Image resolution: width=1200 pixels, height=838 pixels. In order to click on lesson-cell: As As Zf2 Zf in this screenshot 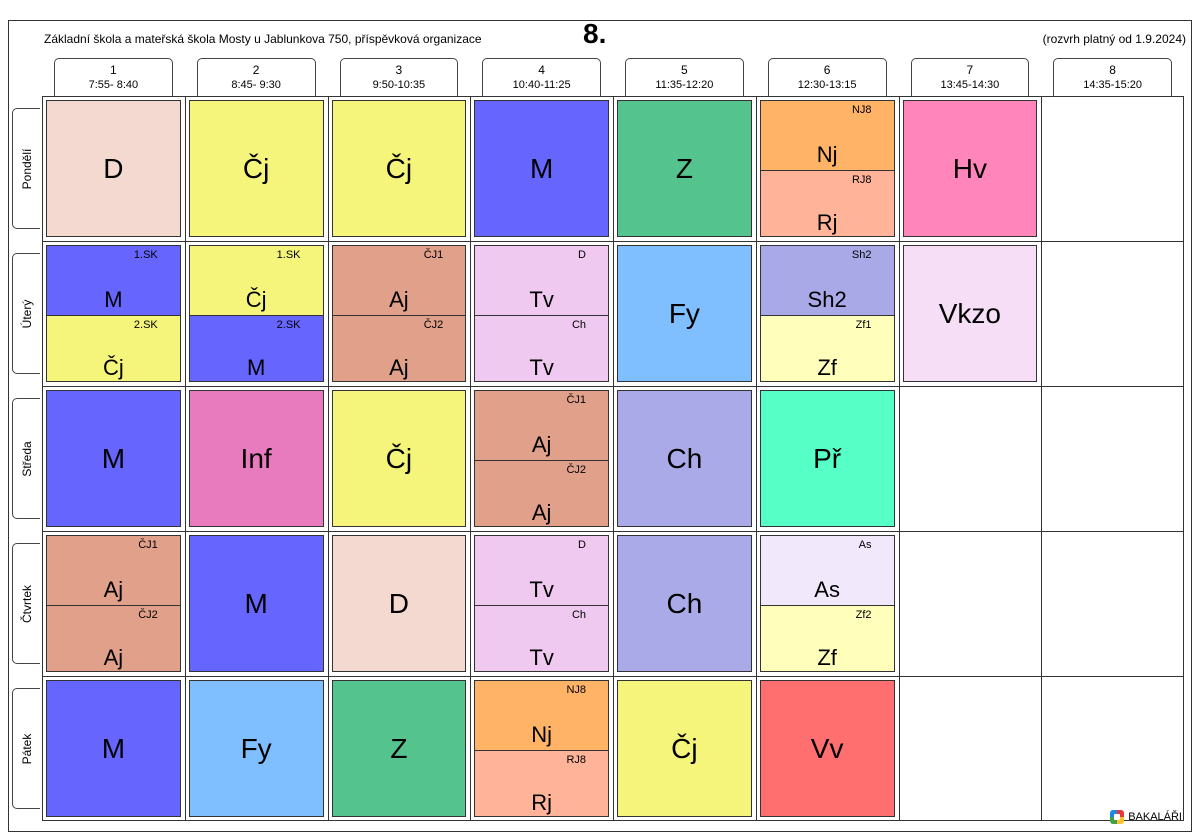, I will do `click(827, 603)`.